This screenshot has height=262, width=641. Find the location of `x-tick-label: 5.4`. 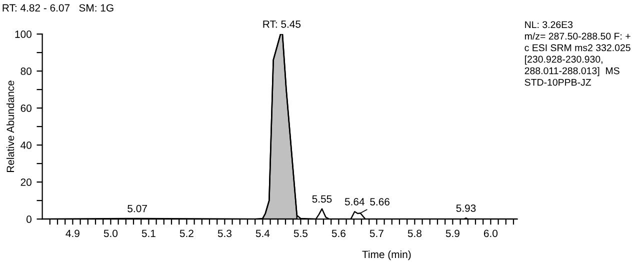

x-tick-label: 5.4 is located at coordinates (263, 234).